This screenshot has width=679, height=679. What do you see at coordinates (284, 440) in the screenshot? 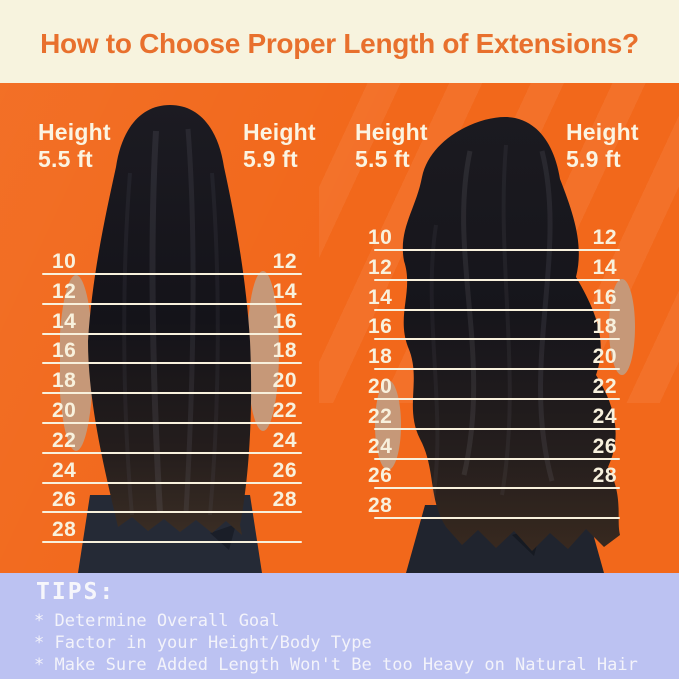
I see `length-label-right: 24` at bounding box center [284, 440].